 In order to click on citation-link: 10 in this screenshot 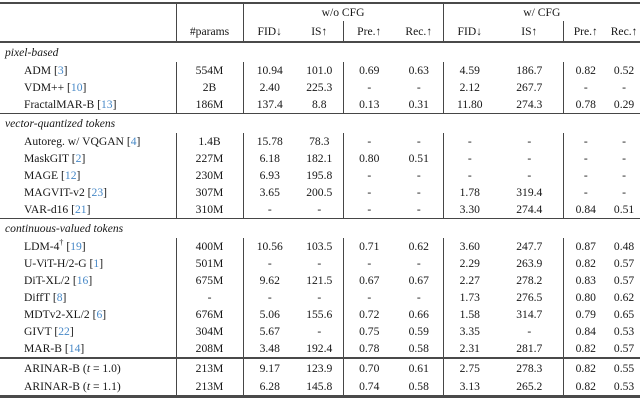, I will do `click(76, 87)`.